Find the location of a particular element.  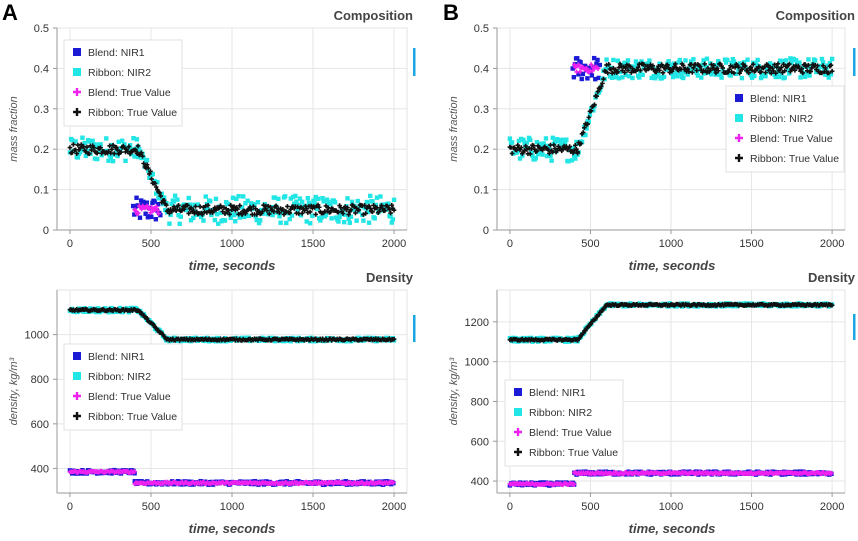

y-tick-label: 1000 is located at coordinates (477, 363).